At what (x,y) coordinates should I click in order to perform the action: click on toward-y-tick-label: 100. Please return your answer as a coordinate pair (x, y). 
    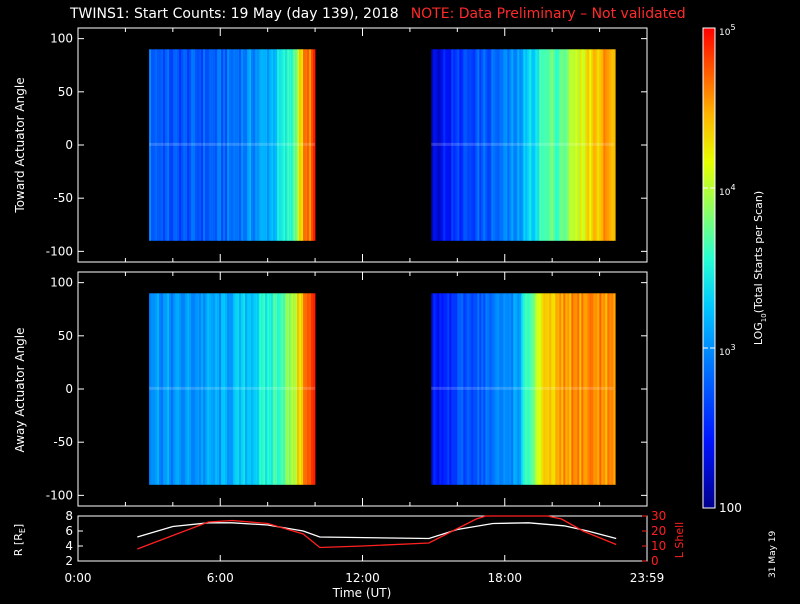
    Looking at the image, I should click on (61, 39).